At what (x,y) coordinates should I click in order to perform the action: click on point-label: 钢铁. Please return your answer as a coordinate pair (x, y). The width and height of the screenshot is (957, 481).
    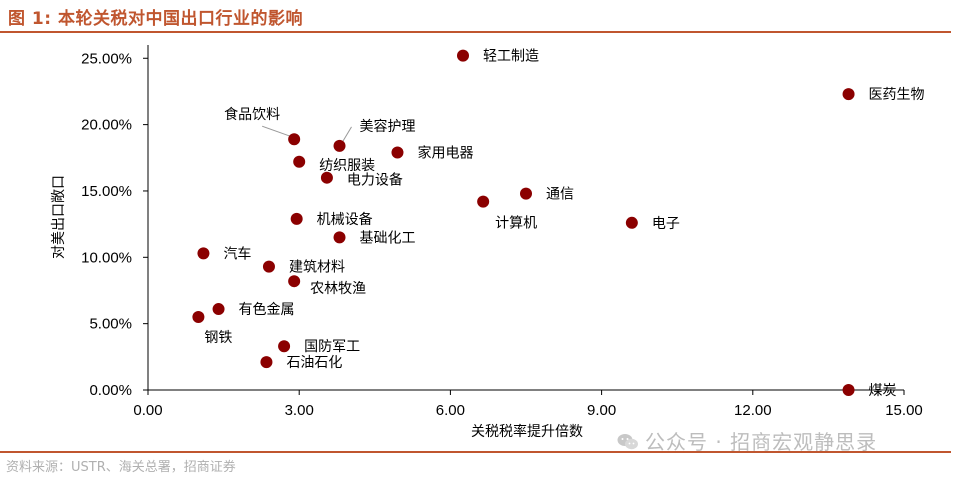
    Looking at the image, I should click on (218, 338).